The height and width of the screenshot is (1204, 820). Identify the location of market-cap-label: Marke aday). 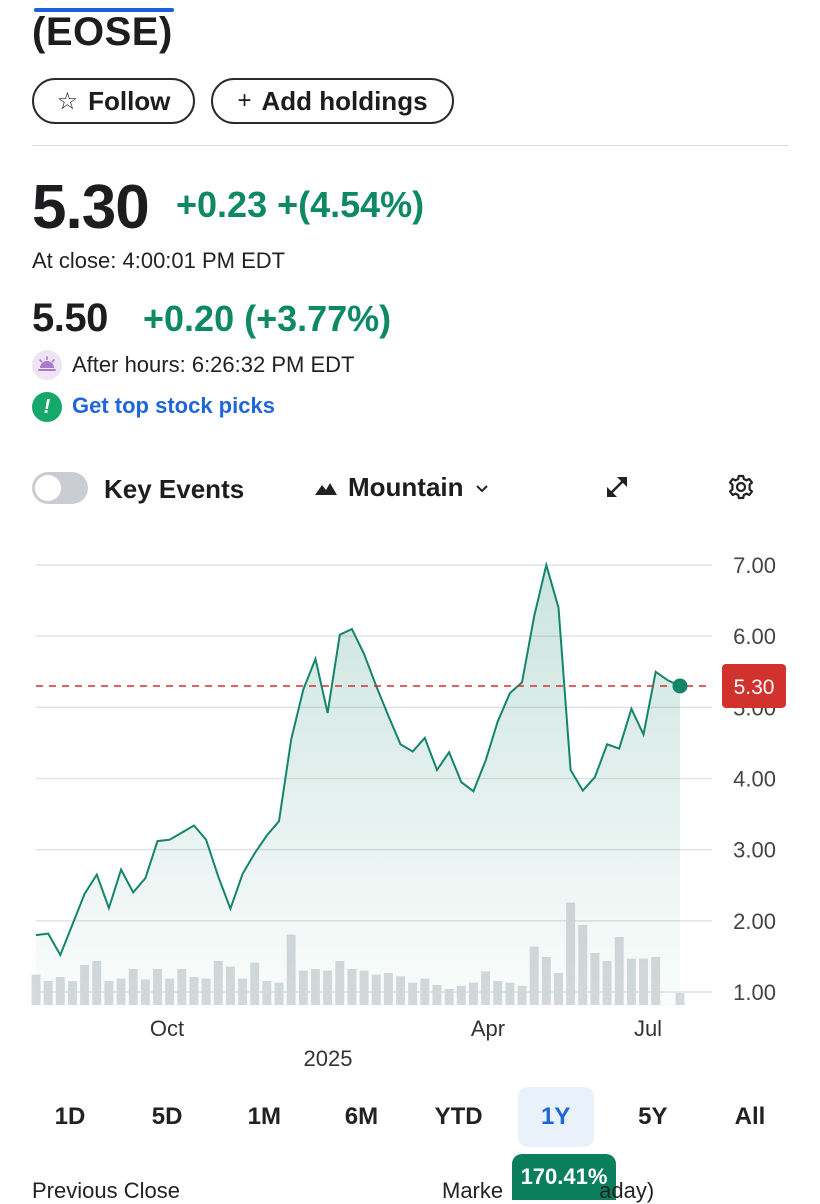
(548, 1191).